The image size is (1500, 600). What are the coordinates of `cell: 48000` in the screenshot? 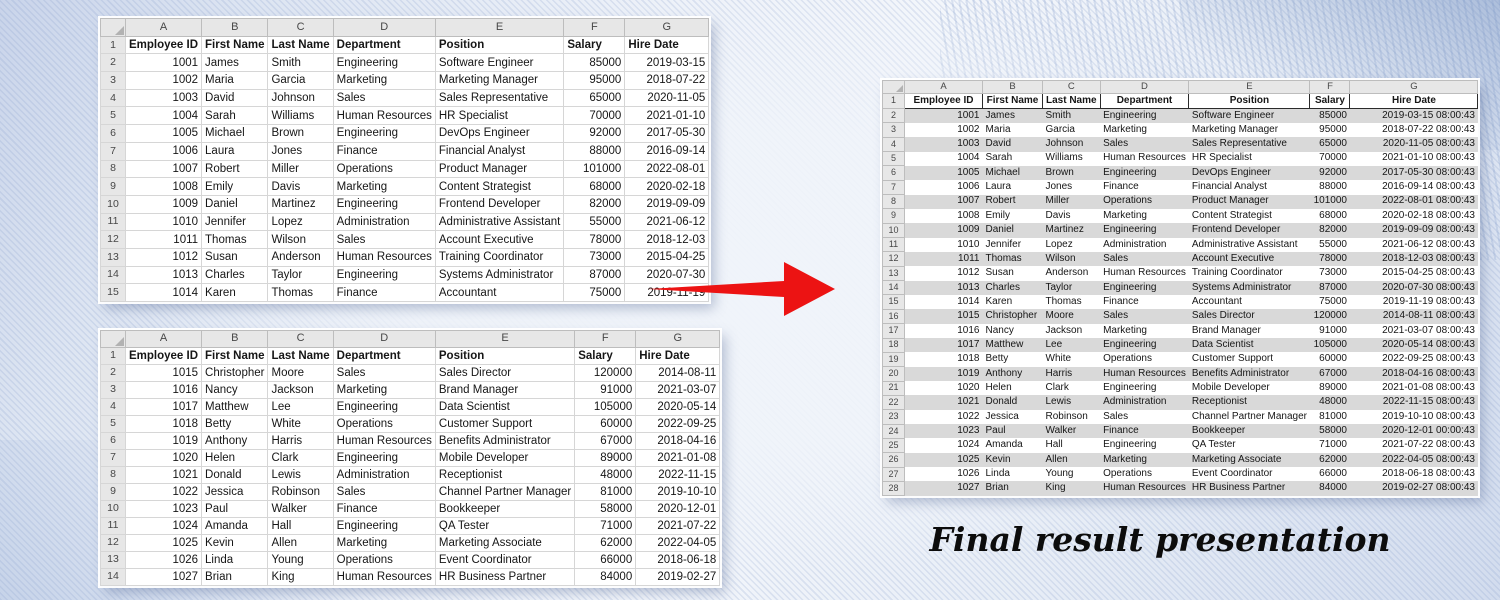 It's located at (605, 475).